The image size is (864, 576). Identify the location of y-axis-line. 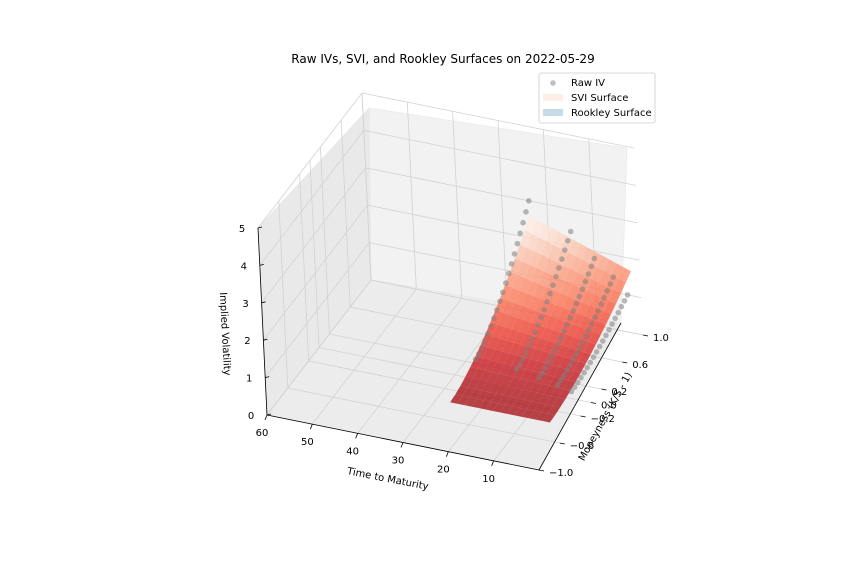
(580, 396).